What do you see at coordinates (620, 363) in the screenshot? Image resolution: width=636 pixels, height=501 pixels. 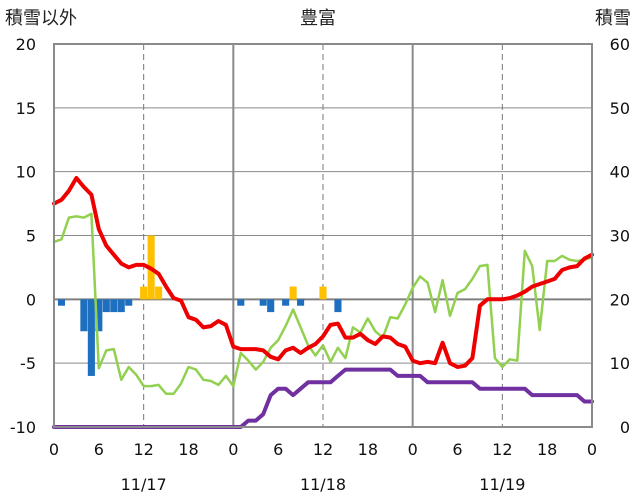 I see `right-tick-label: 10` at bounding box center [620, 363].